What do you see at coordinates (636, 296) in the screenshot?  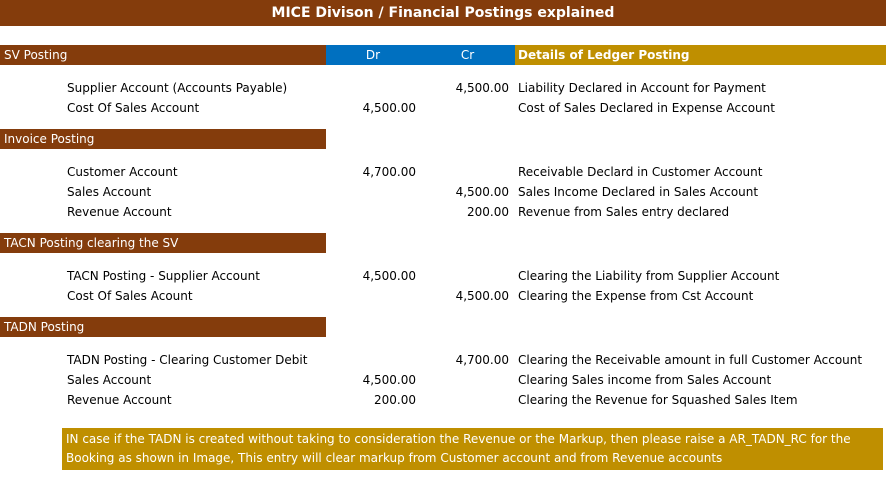 I see `posting-detail: Clearing the Expense from Cst Account` at bounding box center [636, 296].